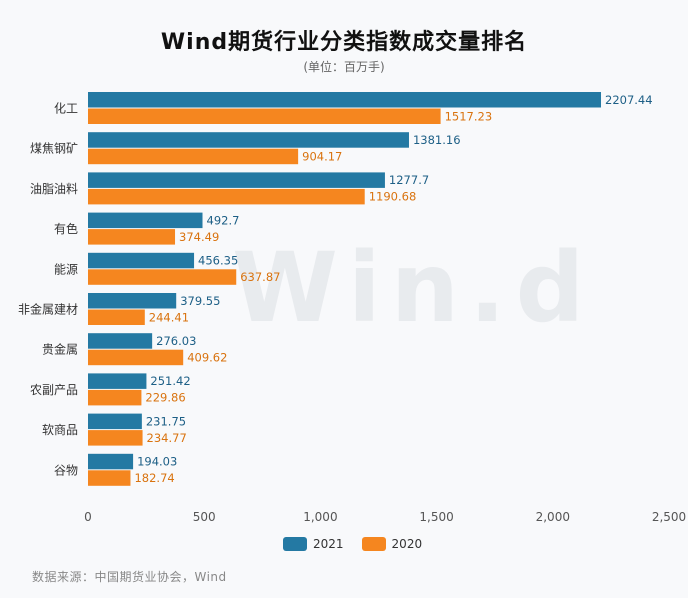 The width and height of the screenshot is (688, 598). I want to click on x-tick-label: 0, so click(88, 517).